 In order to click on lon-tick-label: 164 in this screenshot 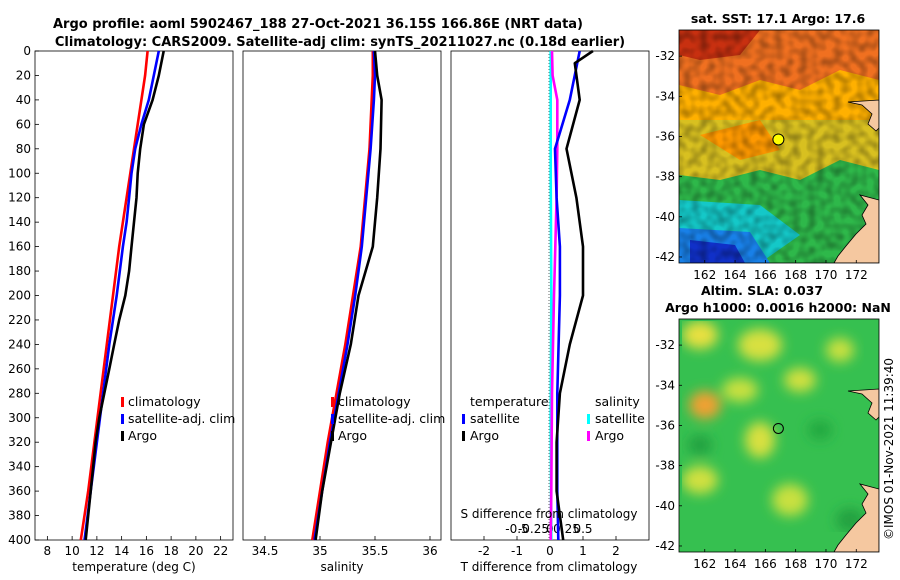, I will do `click(735, 564)`.